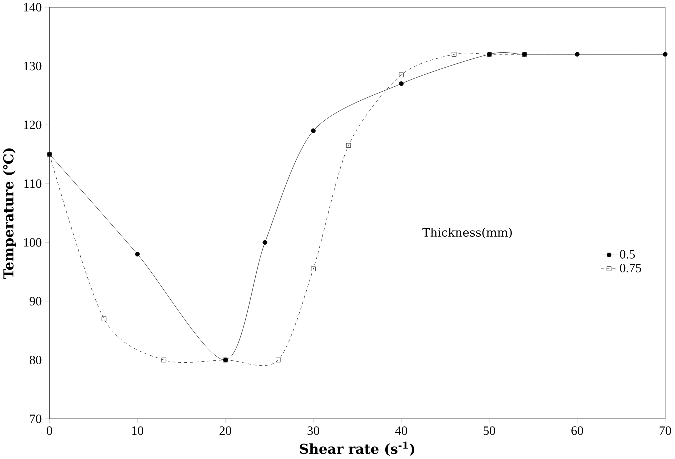 This screenshot has height=459, width=675. What do you see at coordinates (9, 213) in the screenshot?
I see `y-axis-title: Temperature (℃)` at bounding box center [9, 213].